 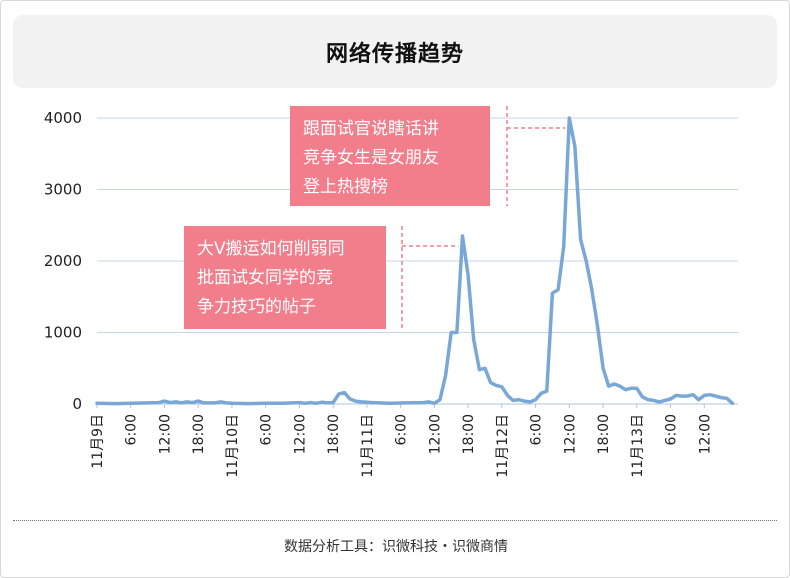 I want to click on page-title: 网络传播趋势, so click(x=394, y=54).